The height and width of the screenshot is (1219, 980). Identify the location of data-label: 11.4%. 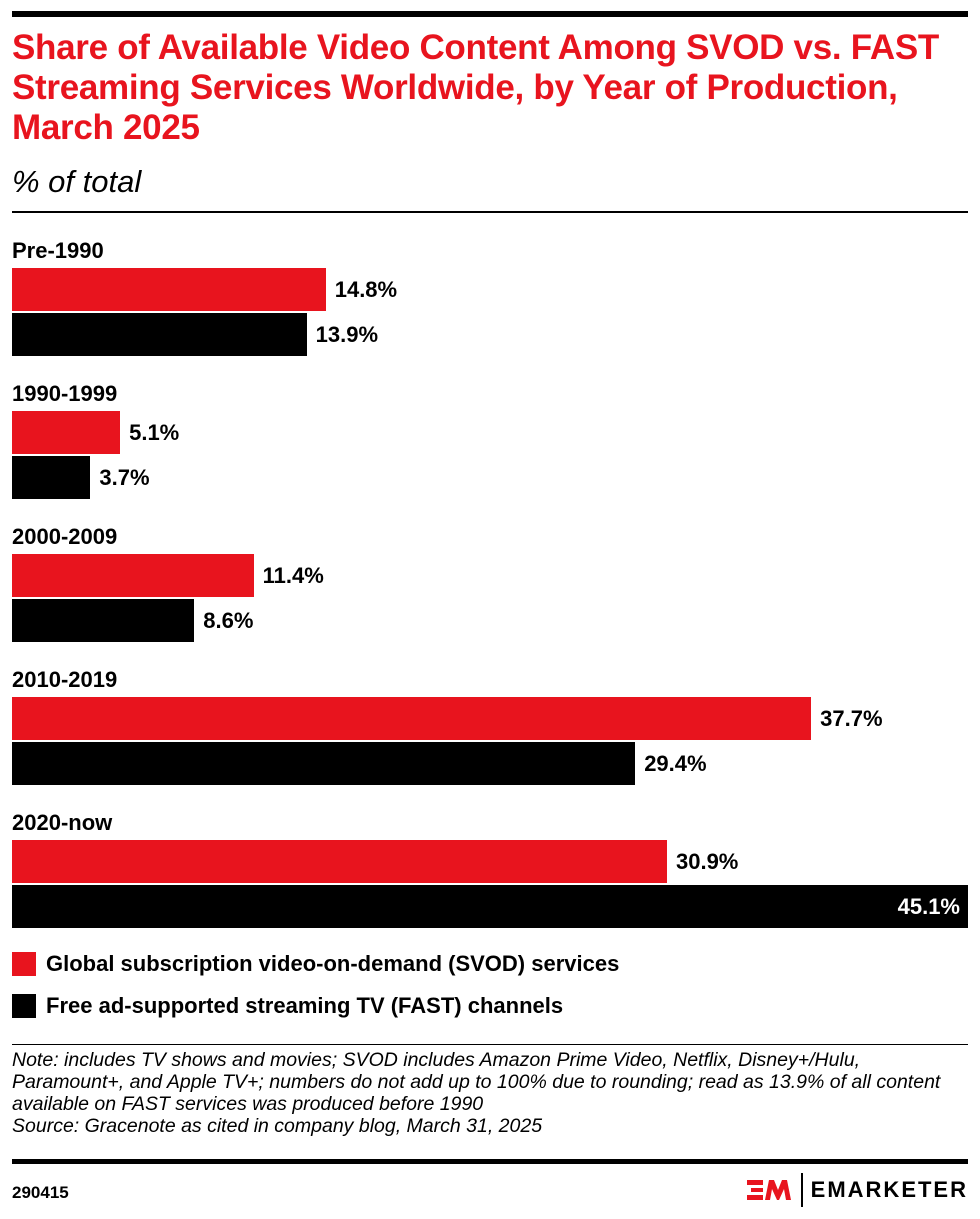
(293, 575).